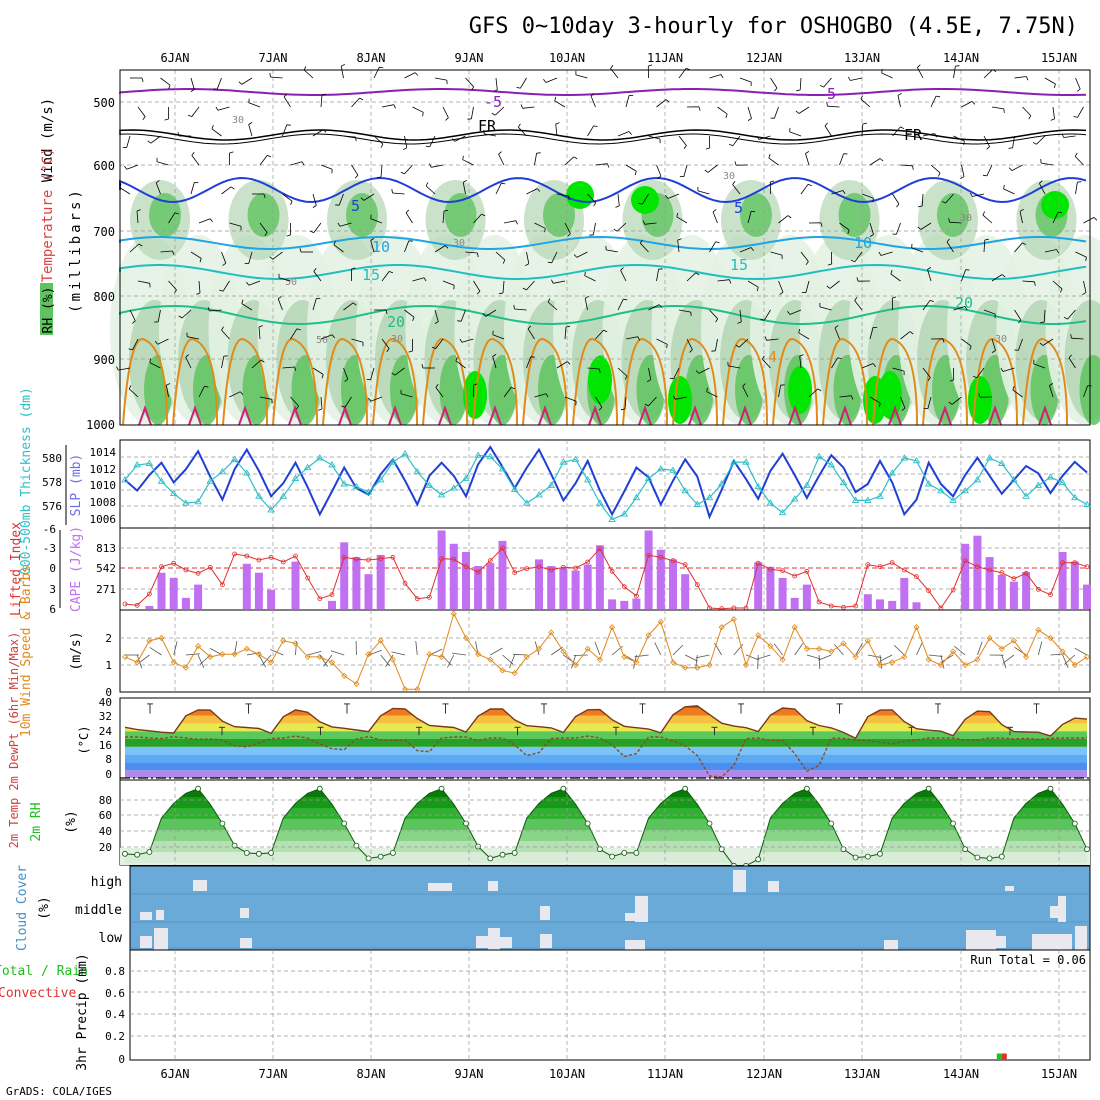 This screenshot has width=1100, height=1100. I want to click on freezing-label: FR, so click(487, 126).